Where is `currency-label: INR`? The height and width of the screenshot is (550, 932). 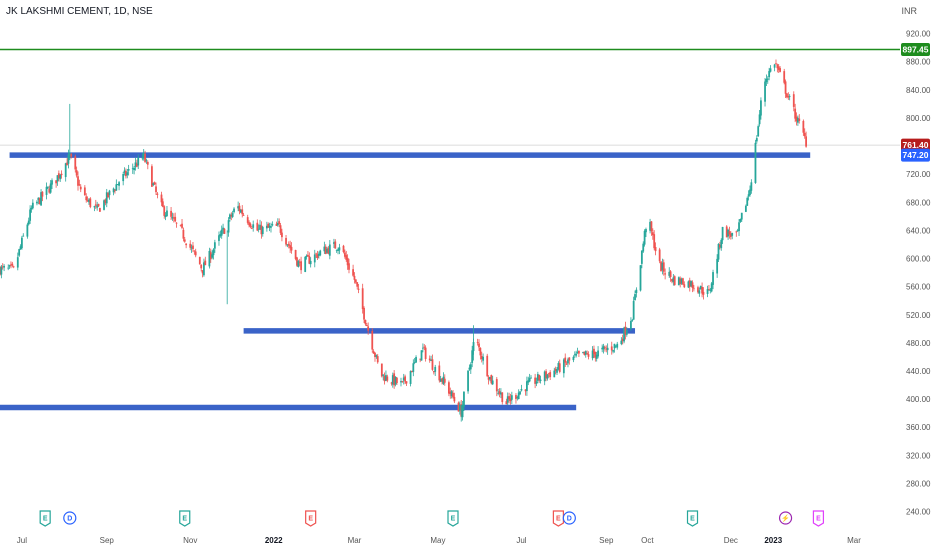
currency-label: INR is located at coordinates (909, 11).